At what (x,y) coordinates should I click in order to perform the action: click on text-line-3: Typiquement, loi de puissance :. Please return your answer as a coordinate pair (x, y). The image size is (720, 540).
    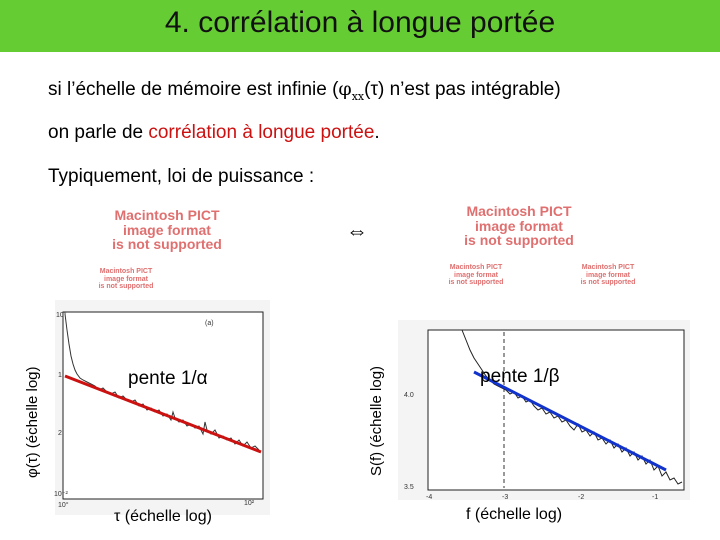
    Looking at the image, I should click on (181, 176).